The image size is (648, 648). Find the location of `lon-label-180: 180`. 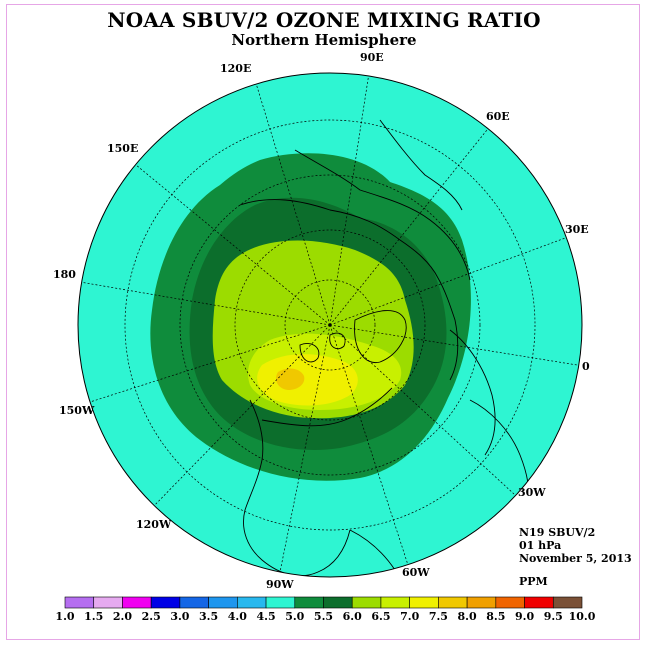

lon-label-180: 180 is located at coordinates (64, 274).